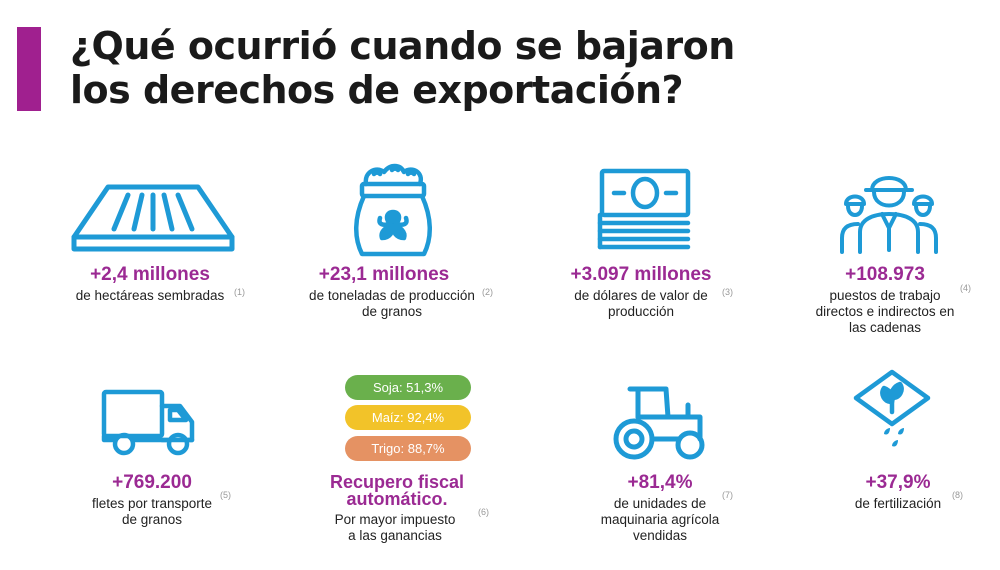  Describe the element at coordinates (408, 387) in the screenshot. I see `pill-soja: Soja: 51,3%` at that location.